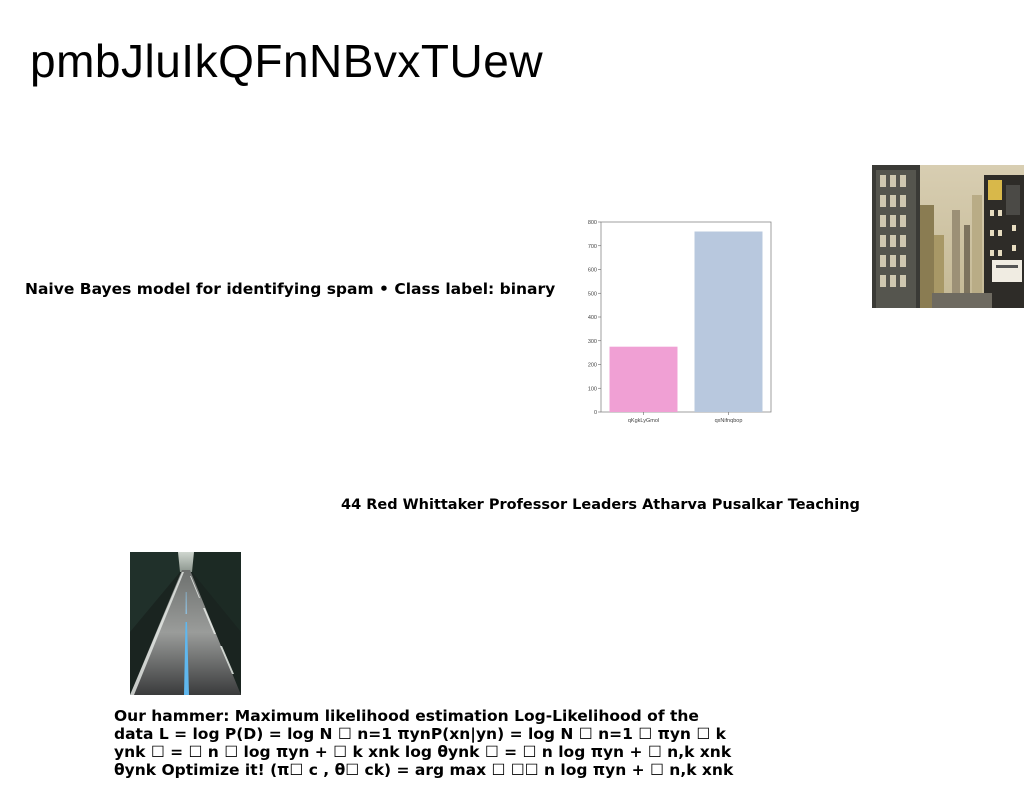  I want to click on y-tick-label: 800, so click(592, 223).